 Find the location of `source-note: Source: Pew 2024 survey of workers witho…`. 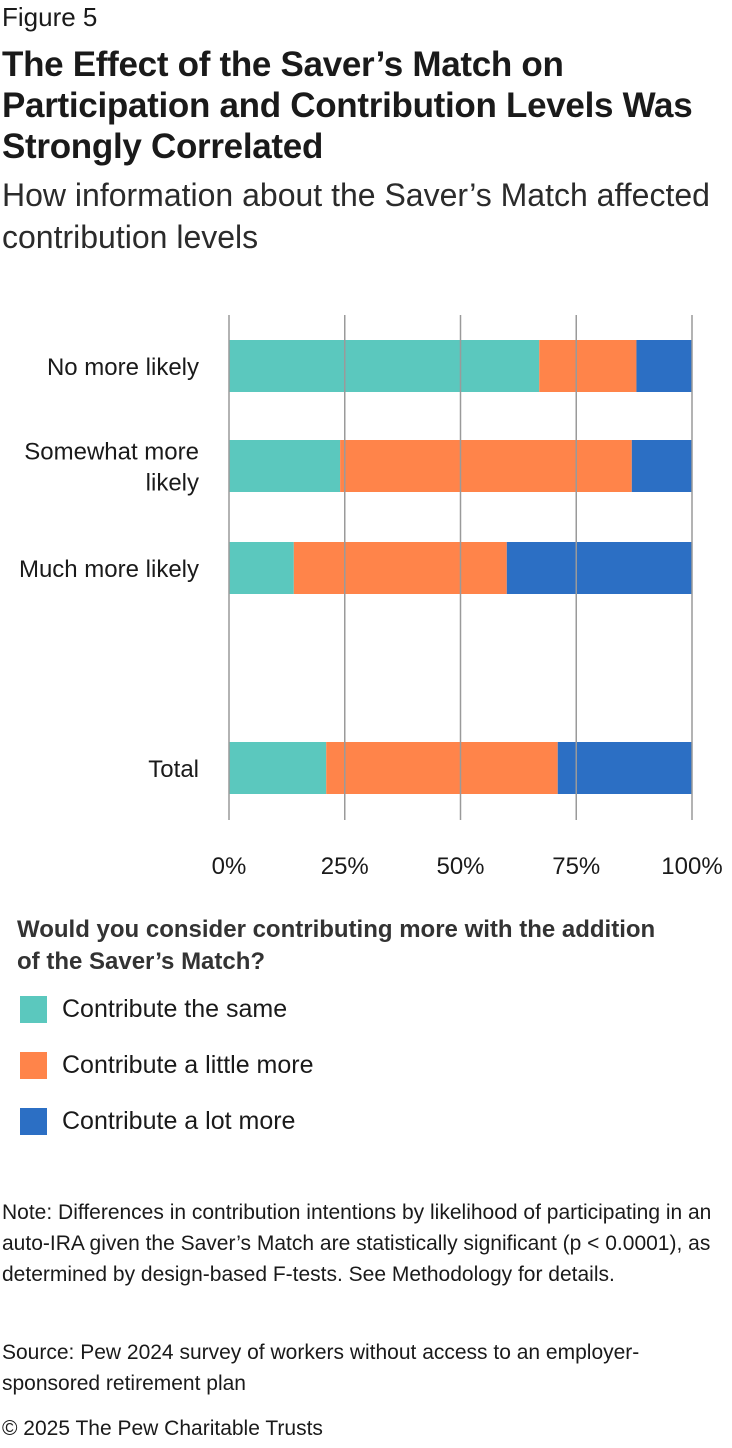

source-note: Source: Pew 2024 survey of workers witho… is located at coordinates (321, 1368).